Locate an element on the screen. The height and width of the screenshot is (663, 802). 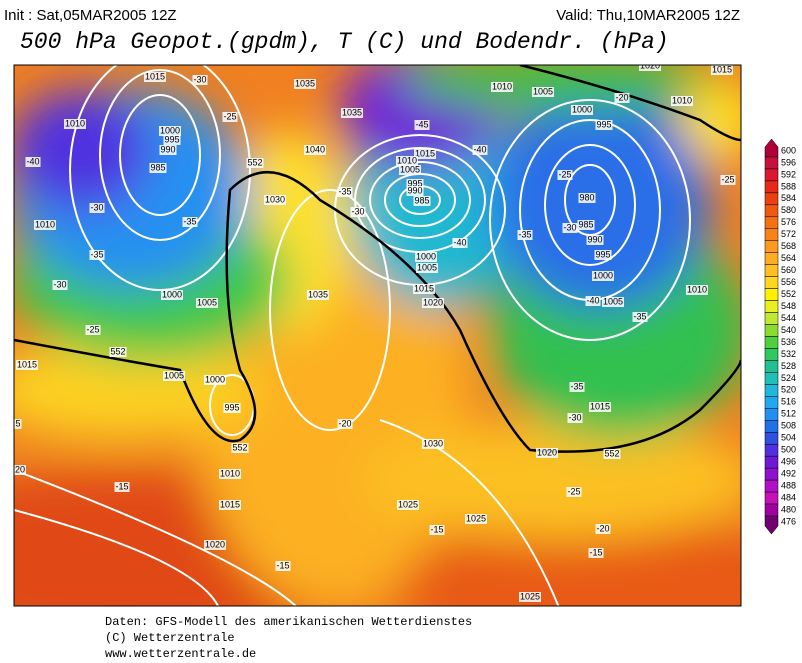
colorbar-label: 580 is located at coordinates (788, 210).